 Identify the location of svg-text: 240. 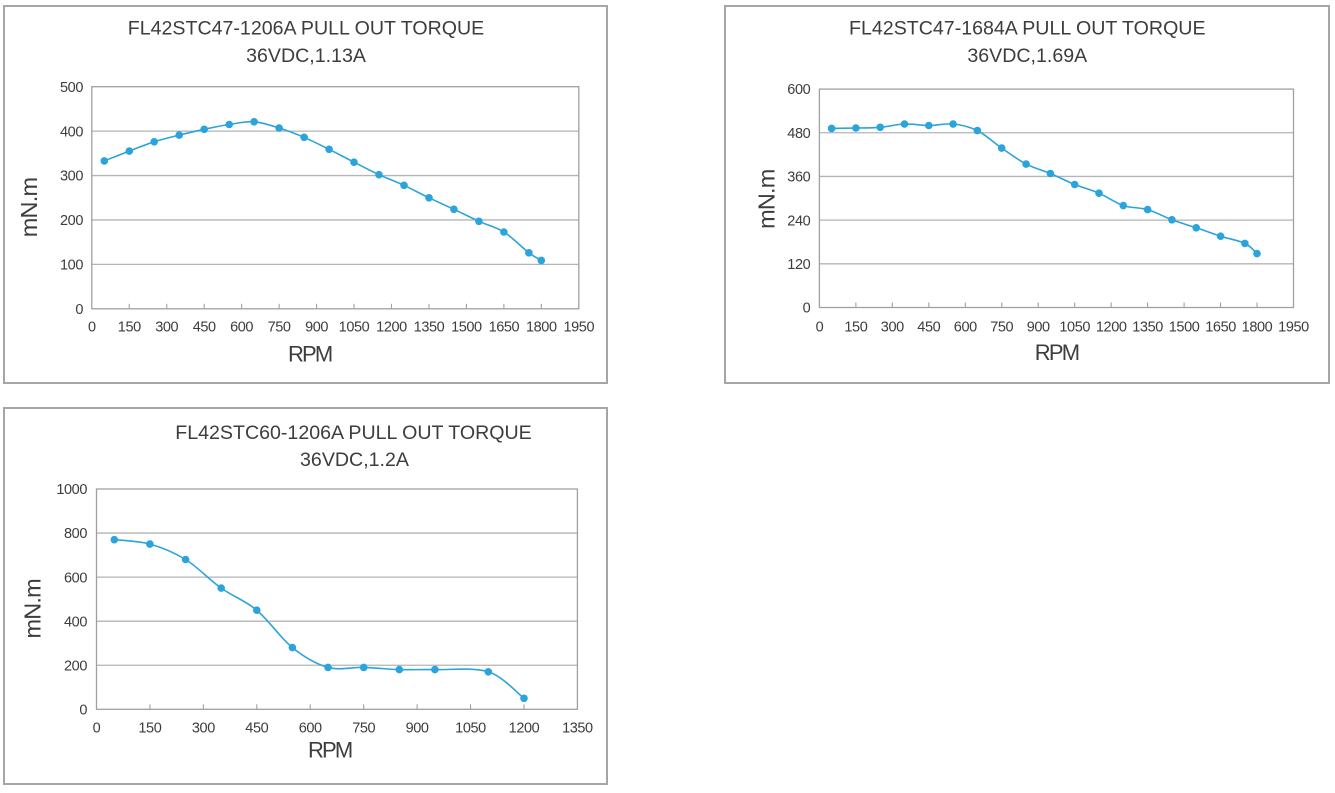
(798, 221).